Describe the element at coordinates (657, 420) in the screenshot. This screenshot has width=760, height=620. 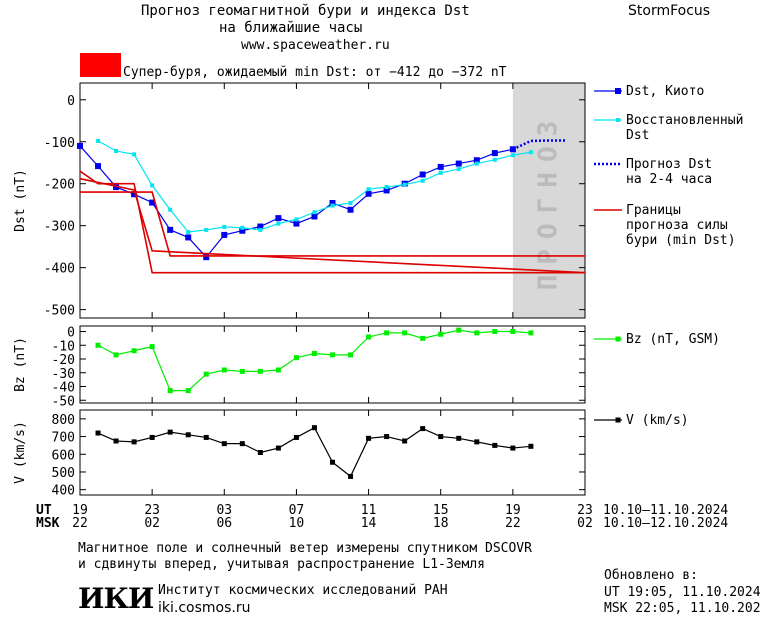
I see `legend-v: V (km/s)` at that location.